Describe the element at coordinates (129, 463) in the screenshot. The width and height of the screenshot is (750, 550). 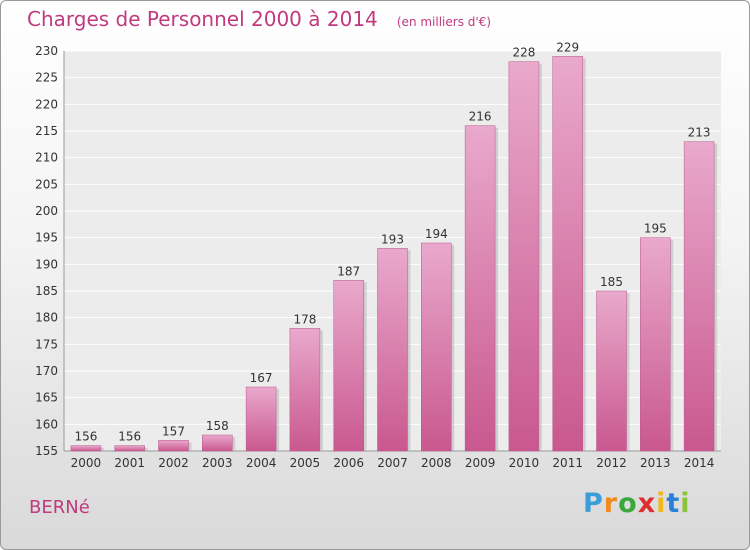
I see `x-tick-label: 2001` at that location.